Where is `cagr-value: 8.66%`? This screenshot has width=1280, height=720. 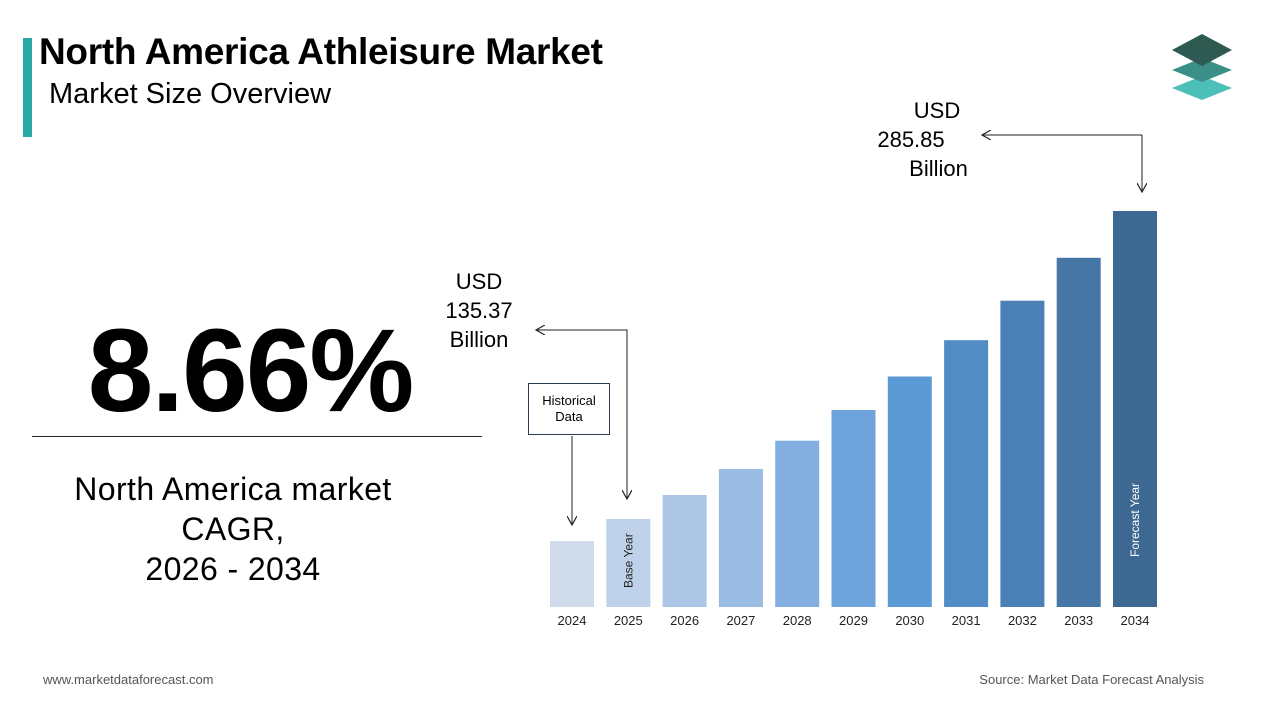 cagr-value: 8.66% is located at coordinates (251, 371).